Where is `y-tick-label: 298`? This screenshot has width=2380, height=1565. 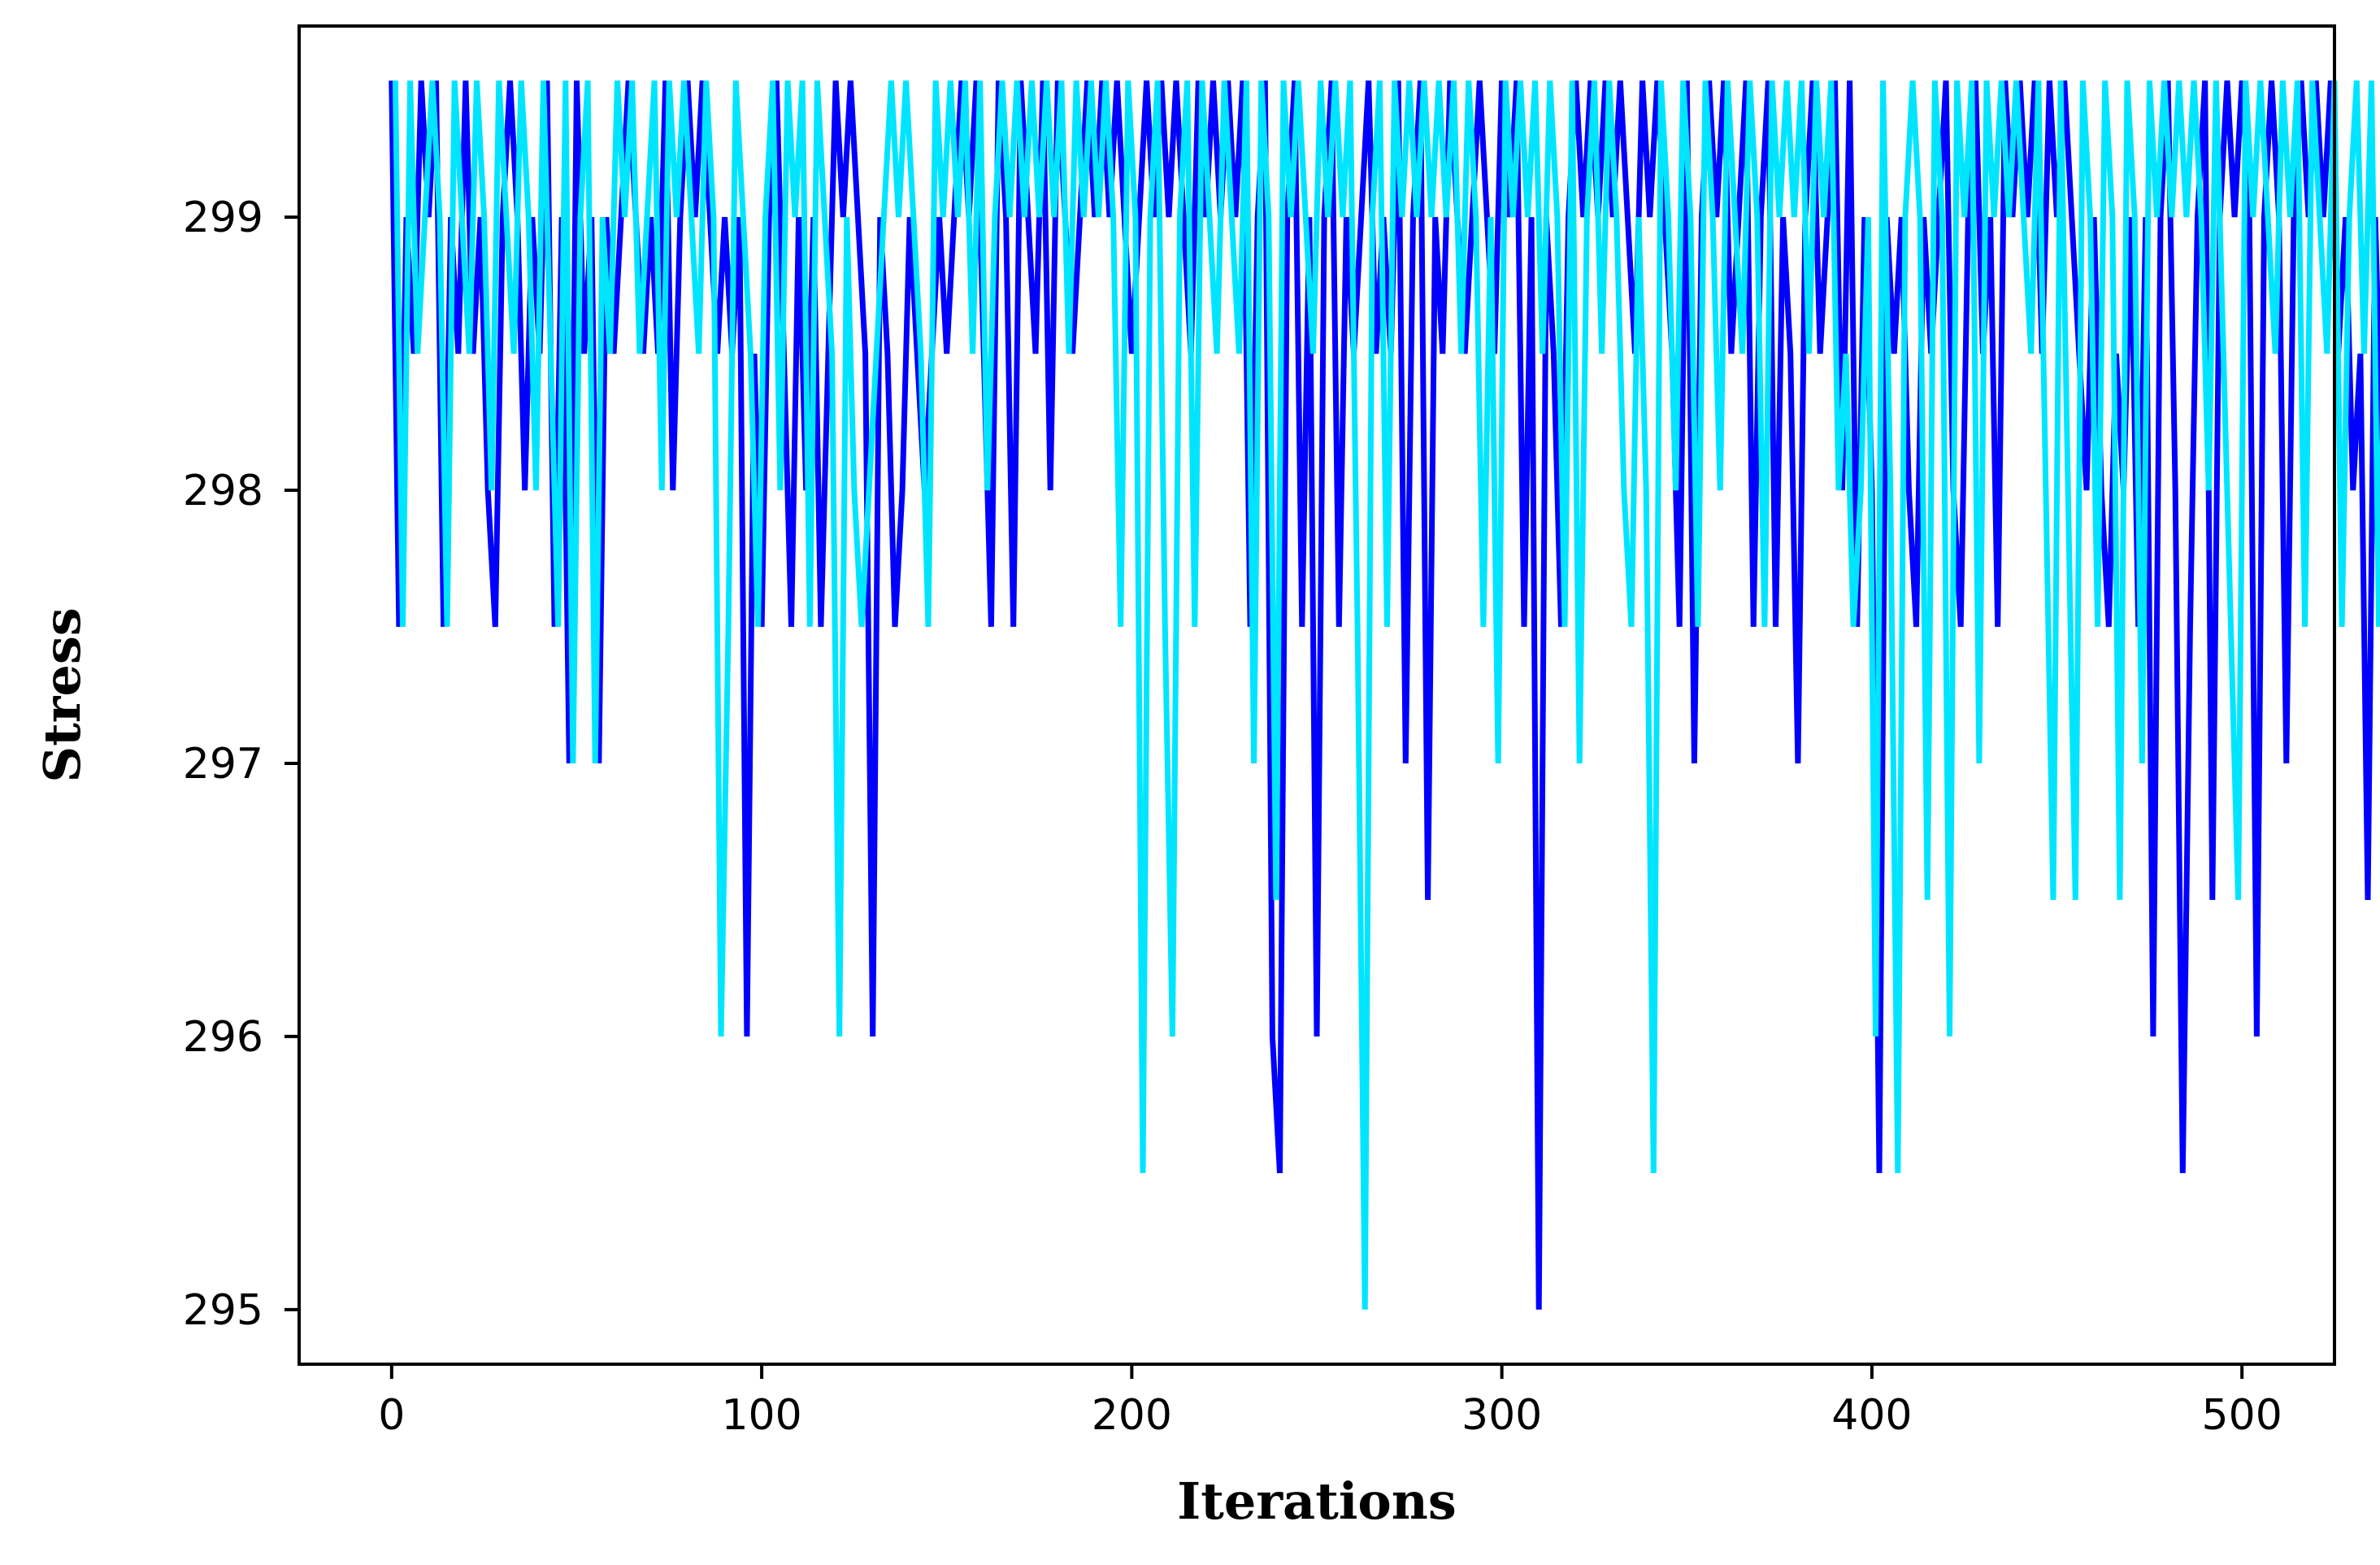 y-tick-label: 298 is located at coordinates (223, 491).